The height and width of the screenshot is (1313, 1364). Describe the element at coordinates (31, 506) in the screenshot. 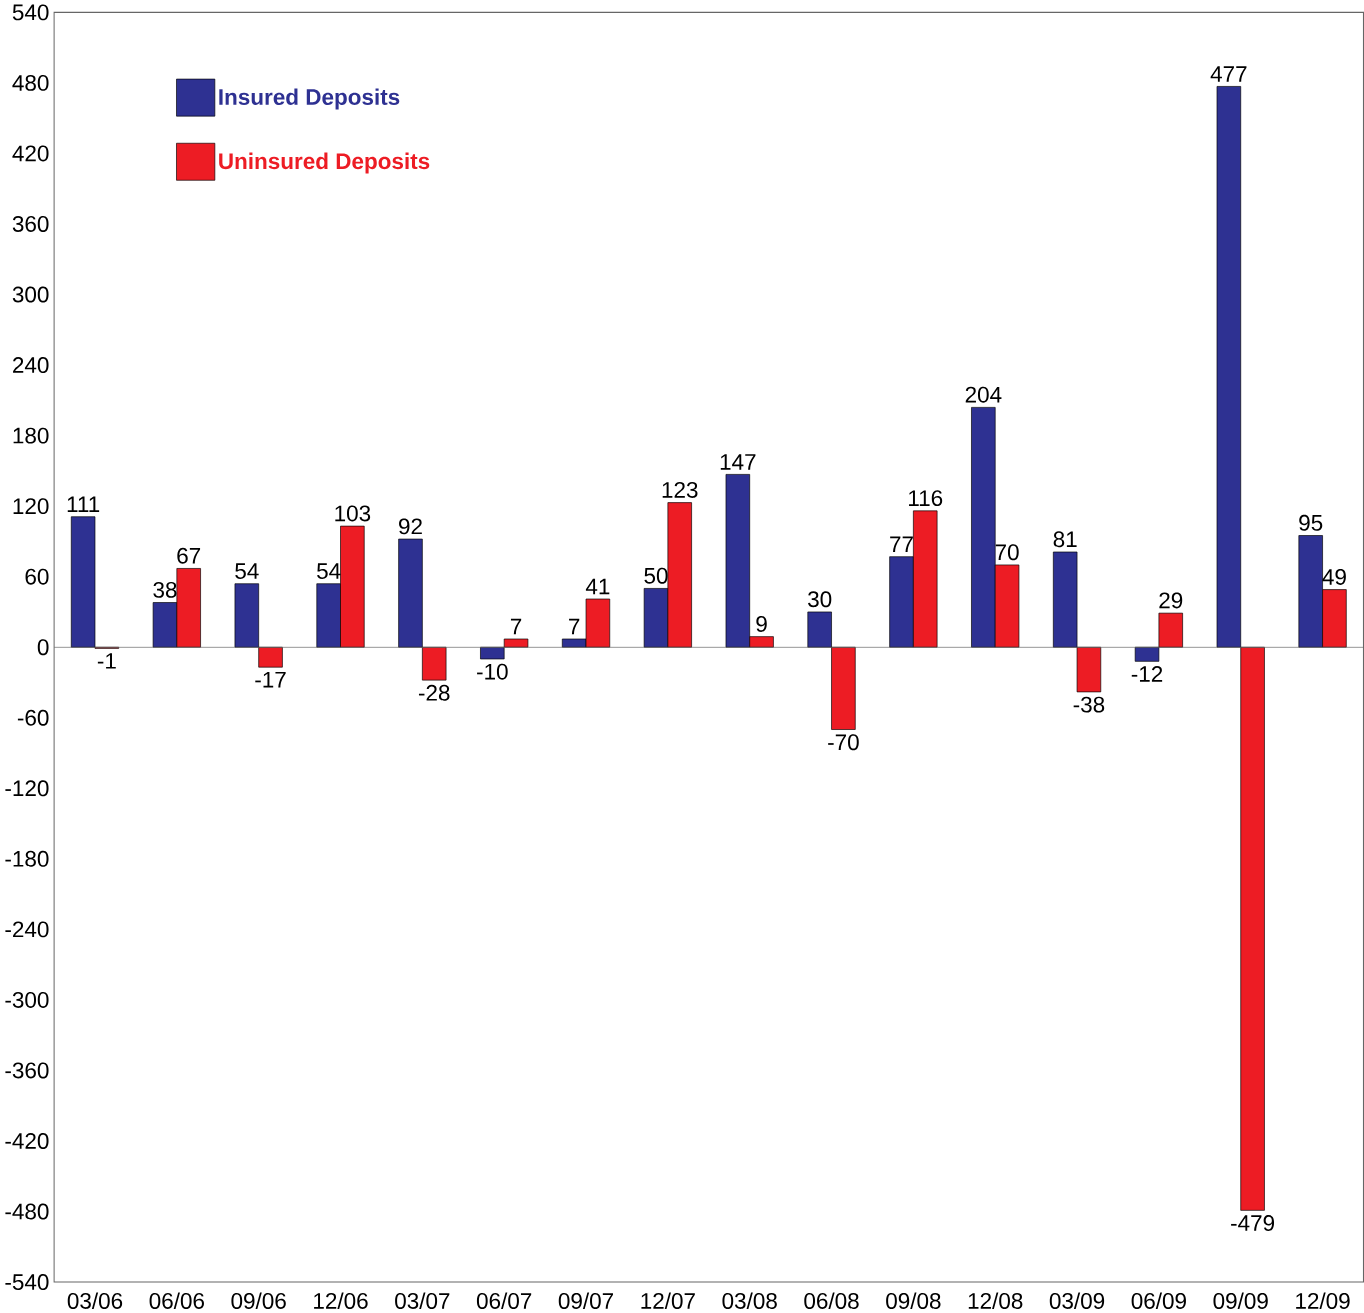

I see `y-tick-label: 120` at that location.